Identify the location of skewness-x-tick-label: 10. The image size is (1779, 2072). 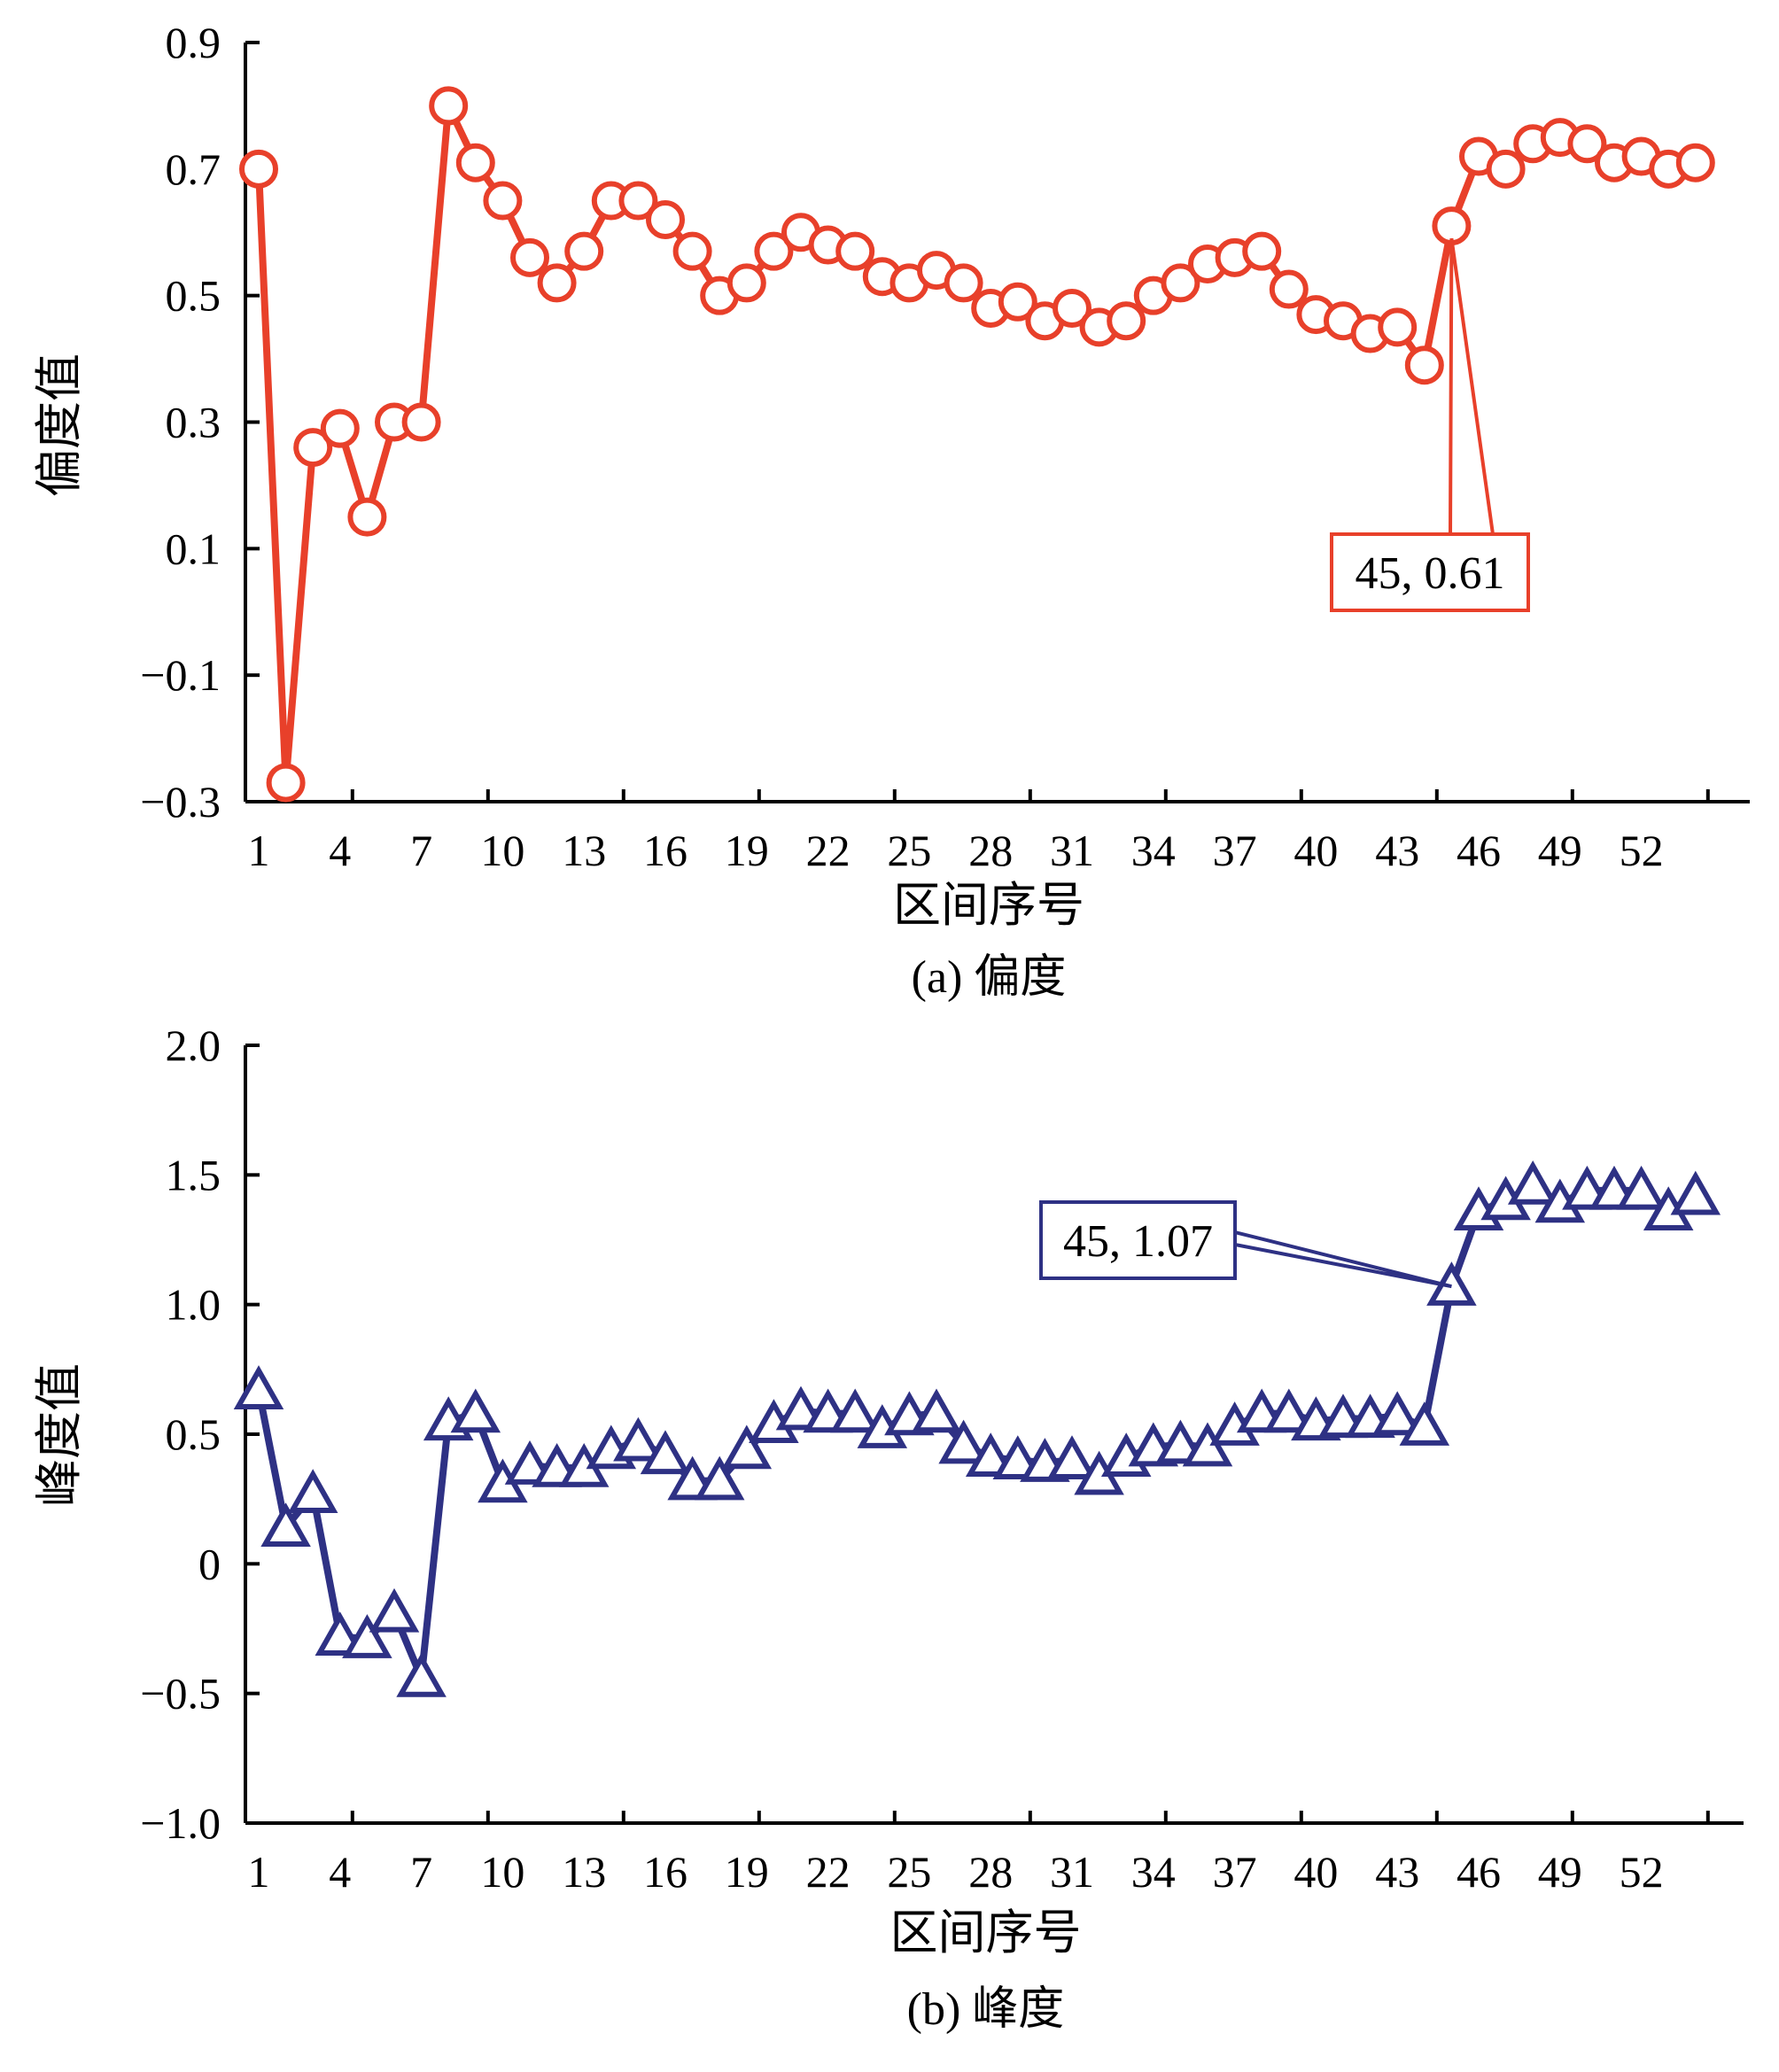
(502, 850).